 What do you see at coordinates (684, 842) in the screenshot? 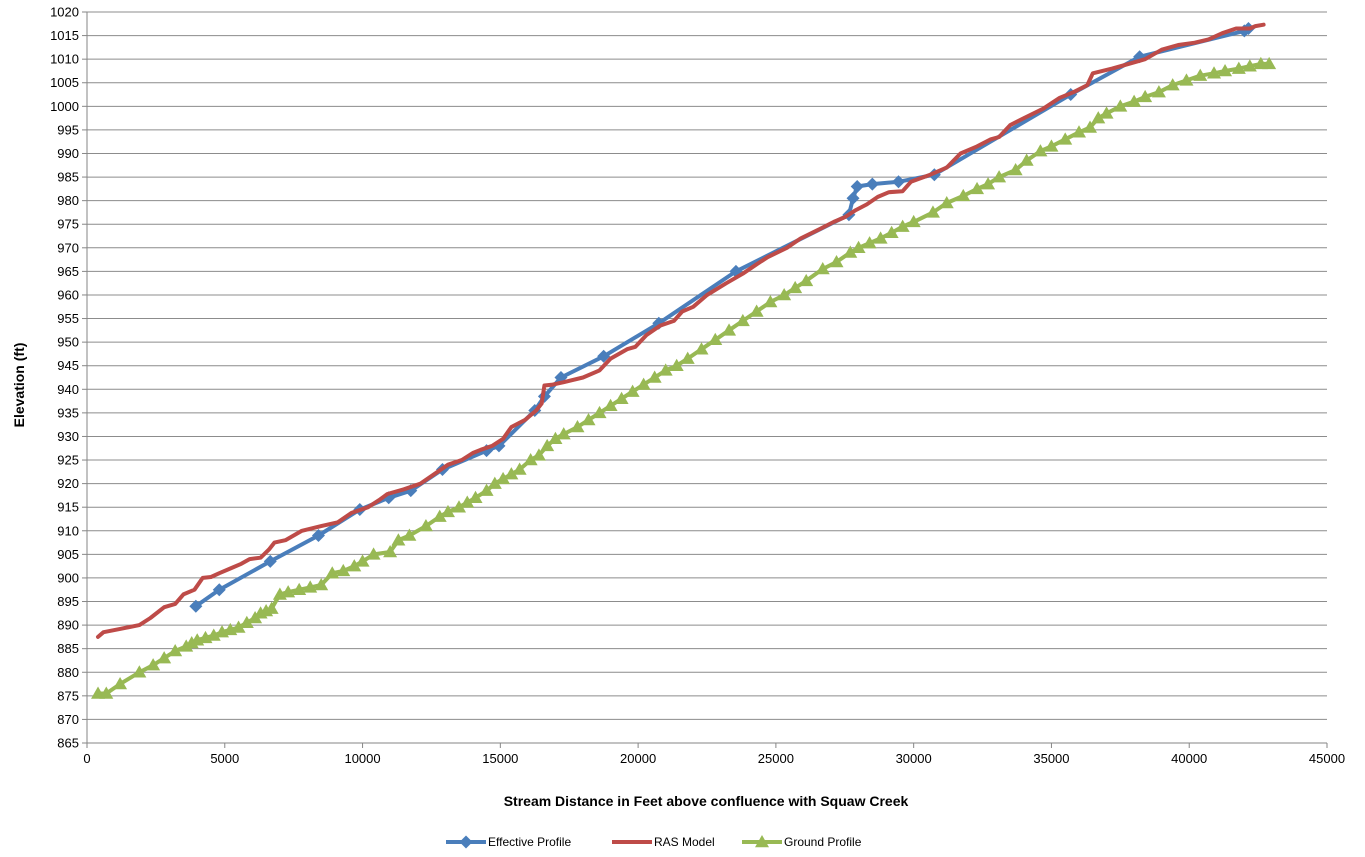
I see `legend-label-ras-model: RAS Model` at bounding box center [684, 842].